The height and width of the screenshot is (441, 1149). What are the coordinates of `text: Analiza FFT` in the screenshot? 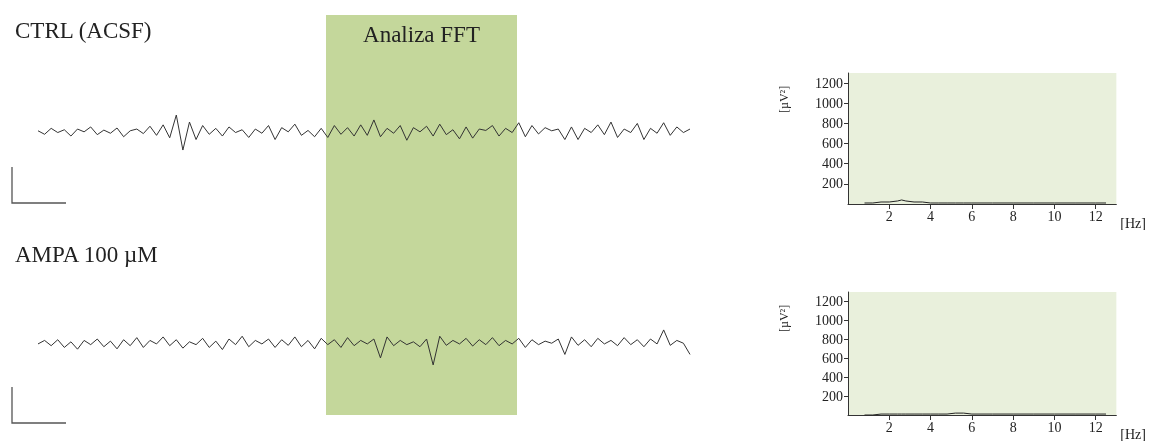 It's located at (421, 35).